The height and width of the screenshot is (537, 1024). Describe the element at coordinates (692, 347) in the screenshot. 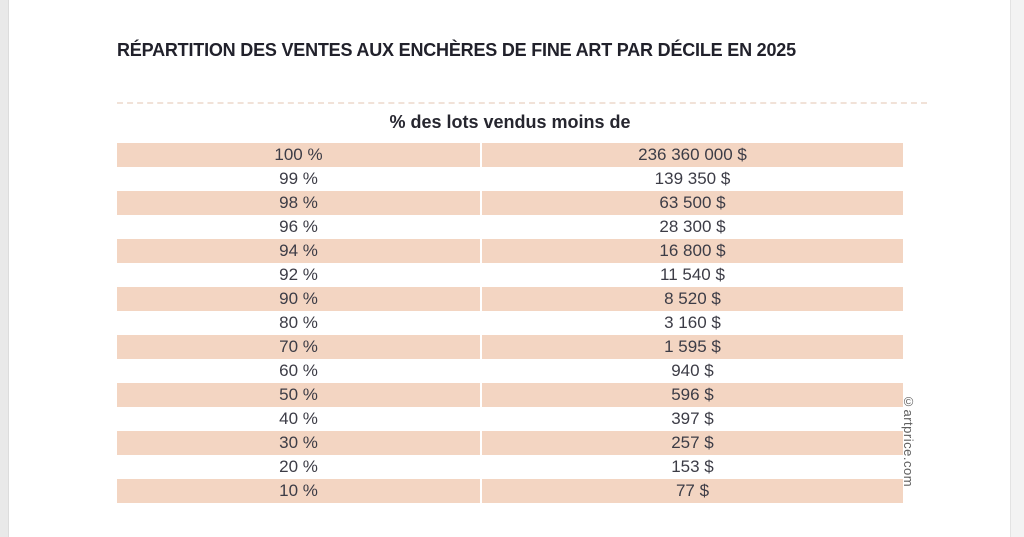

I see `value-cell: 1 595 $` at that location.